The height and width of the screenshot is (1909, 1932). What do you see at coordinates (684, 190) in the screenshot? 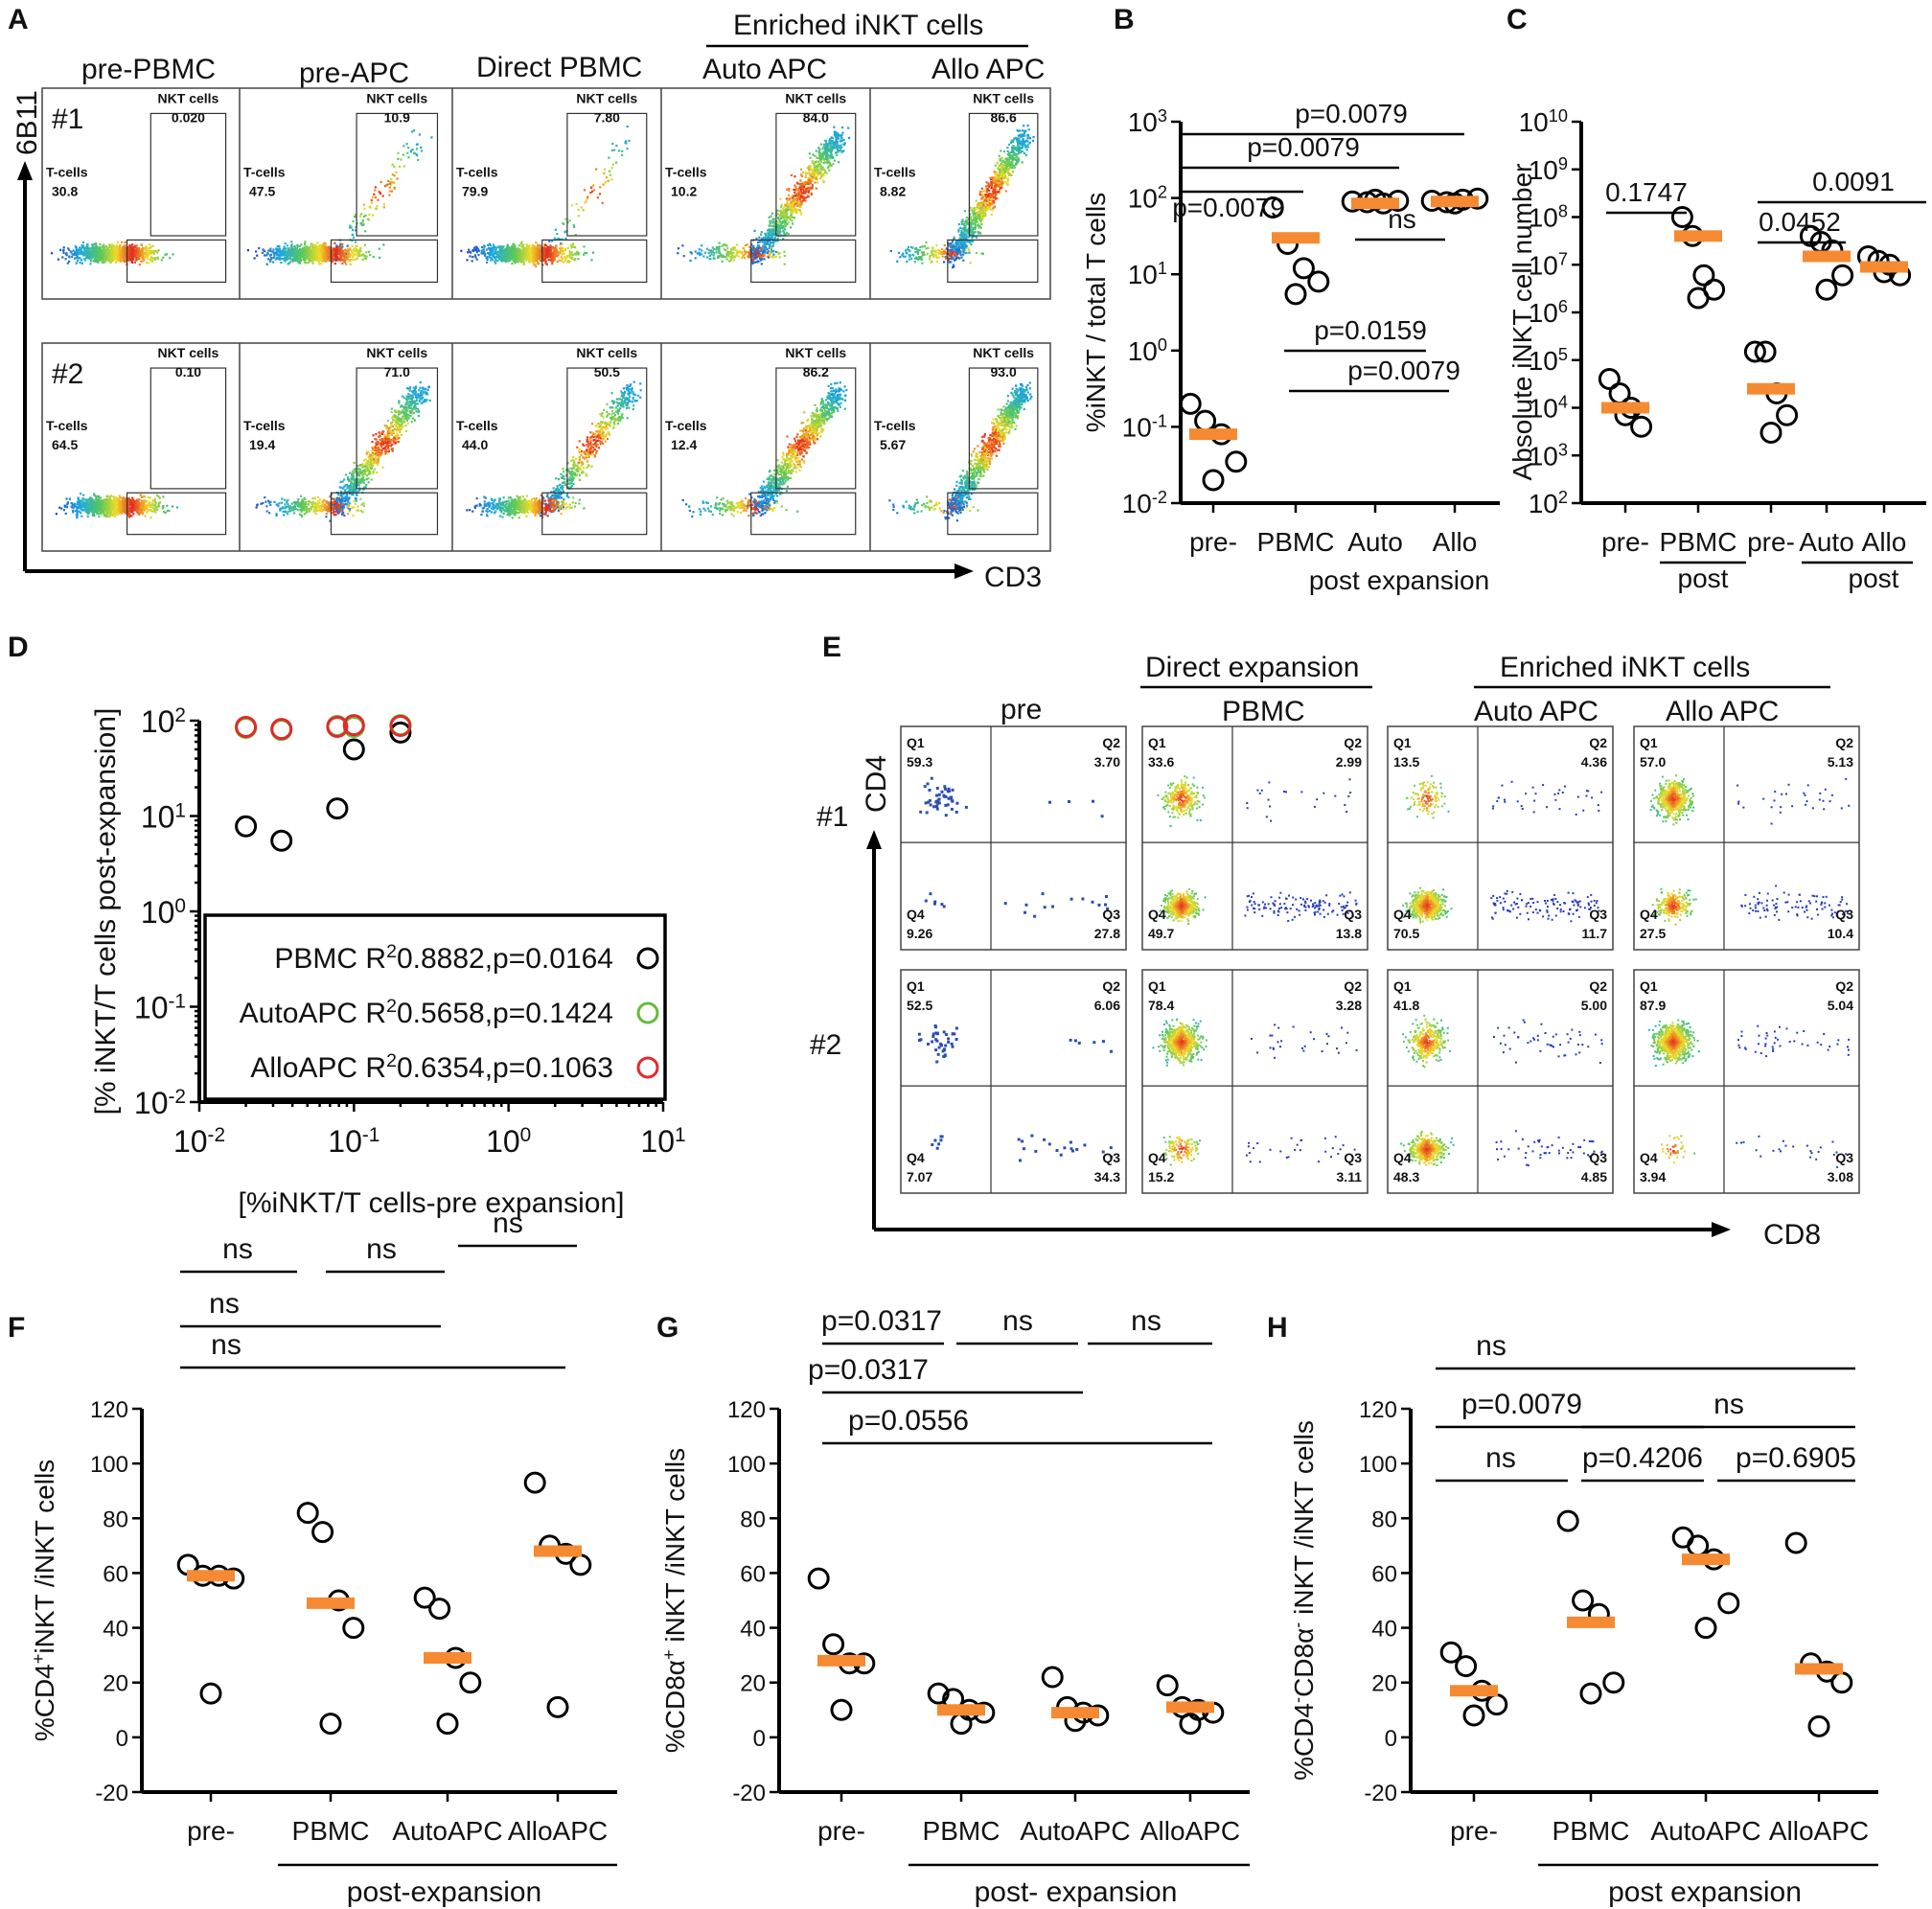
I see `a-tcell-value: 10.2` at bounding box center [684, 190].